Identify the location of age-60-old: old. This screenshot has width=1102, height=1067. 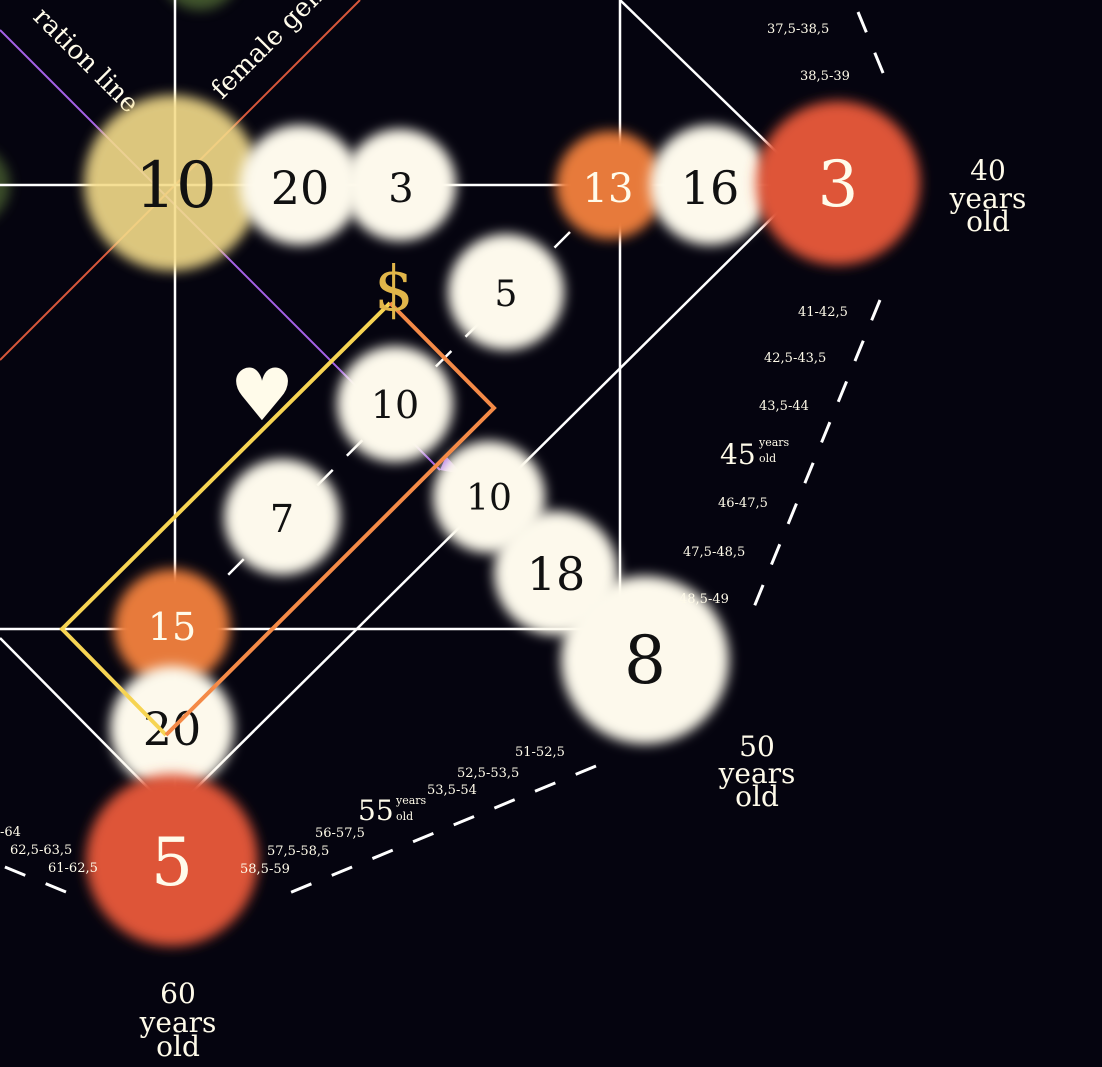
(178, 1046).